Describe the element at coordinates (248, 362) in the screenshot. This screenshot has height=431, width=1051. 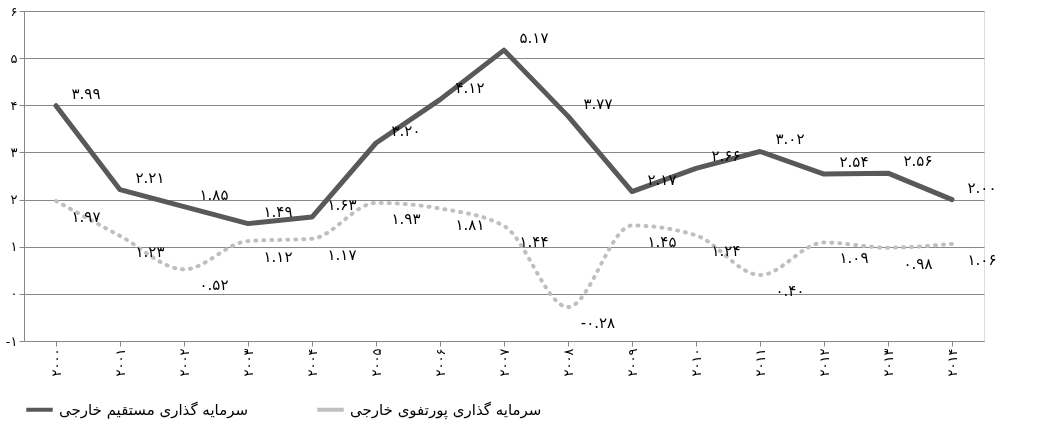
I see `x-tick-label: ۲۰۰۳` at that location.